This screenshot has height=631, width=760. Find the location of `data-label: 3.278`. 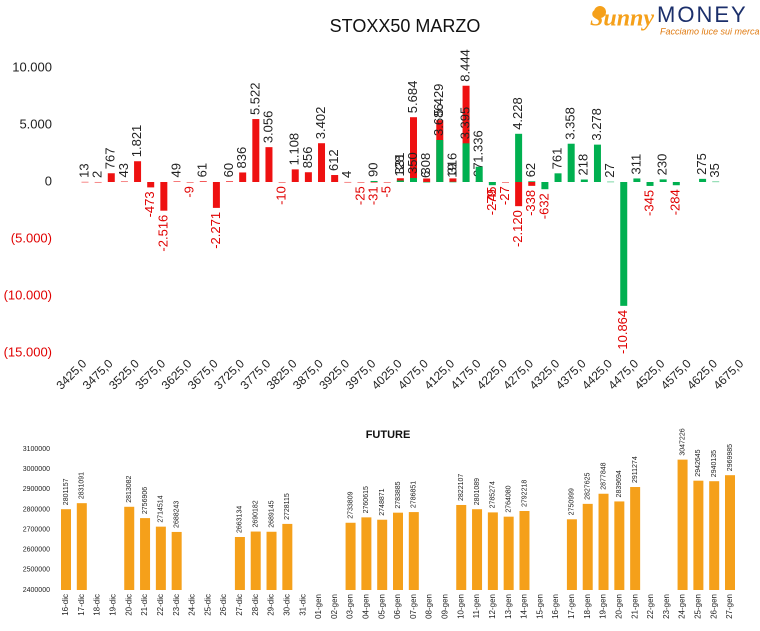

data-label: 3.278 is located at coordinates (596, 124).